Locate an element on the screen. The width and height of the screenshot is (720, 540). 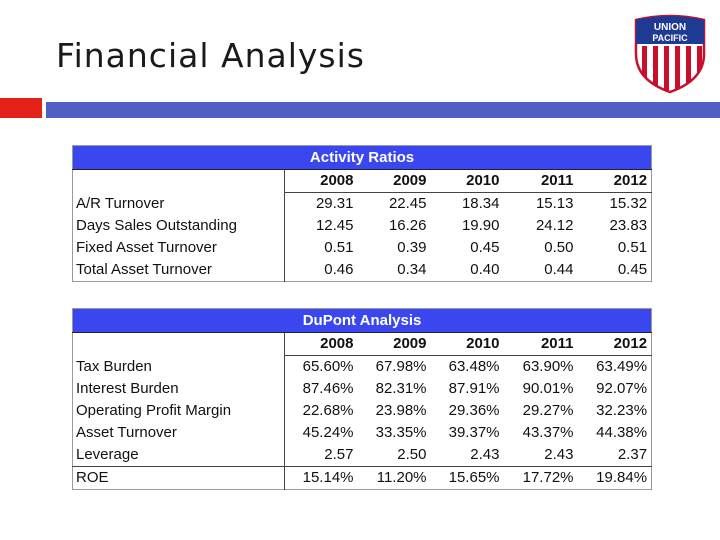
row-label: Tax Burden is located at coordinates (114, 366).